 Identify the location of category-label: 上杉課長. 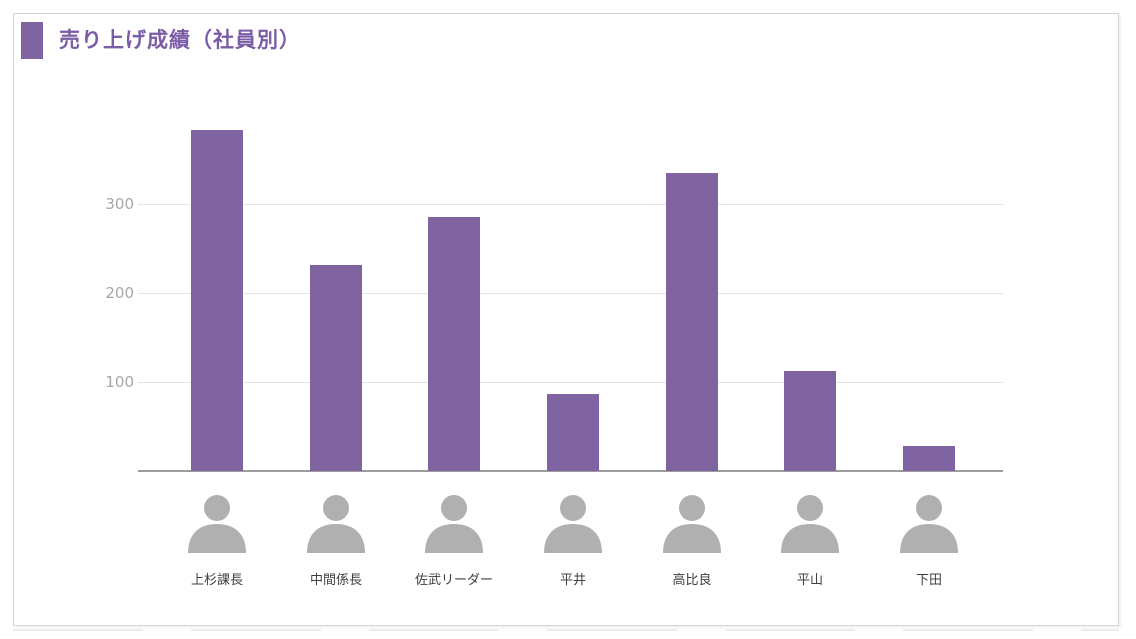
(216, 580).